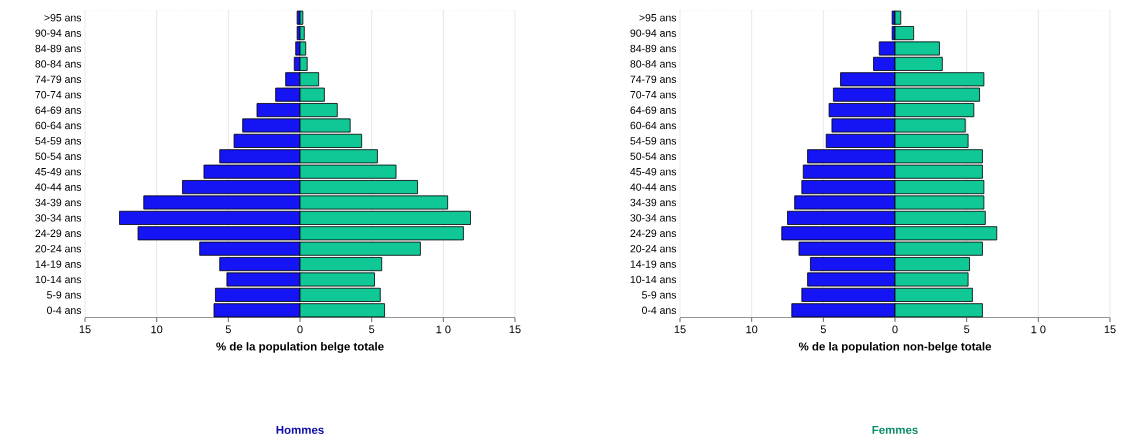  What do you see at coordinates (895, 429) in the screenshot?
I see `text: Femmes` at bounding box center [895, 429].